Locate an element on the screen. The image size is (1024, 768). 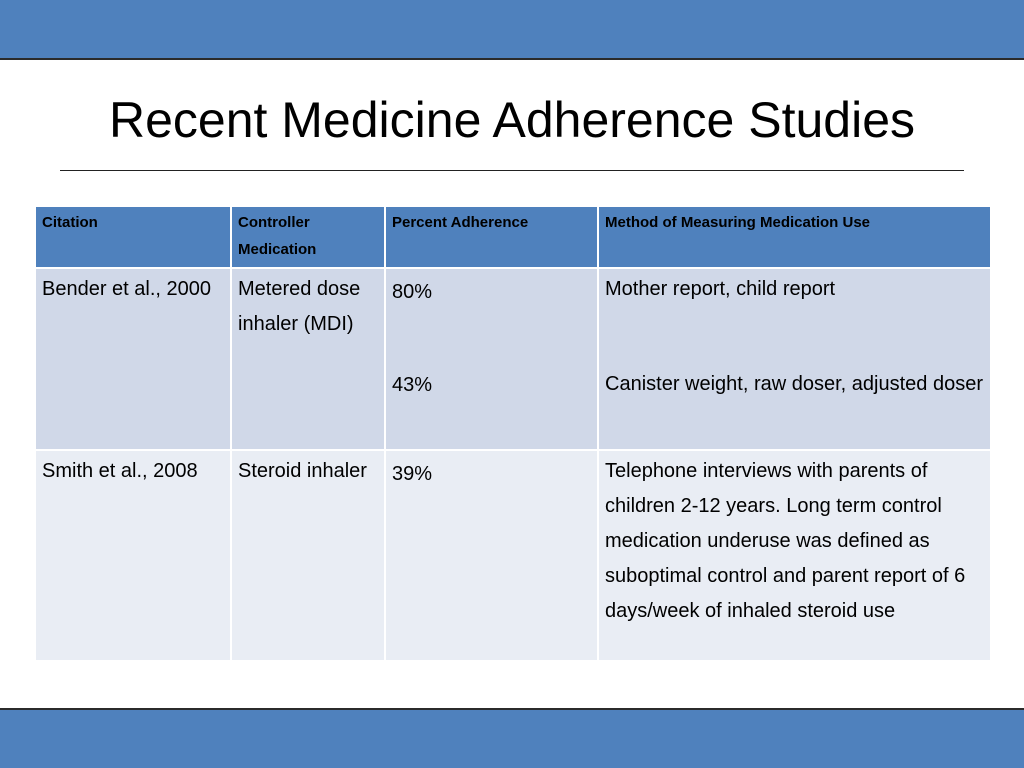
cell-adherence: 39% is located at coordinates (491, 555).